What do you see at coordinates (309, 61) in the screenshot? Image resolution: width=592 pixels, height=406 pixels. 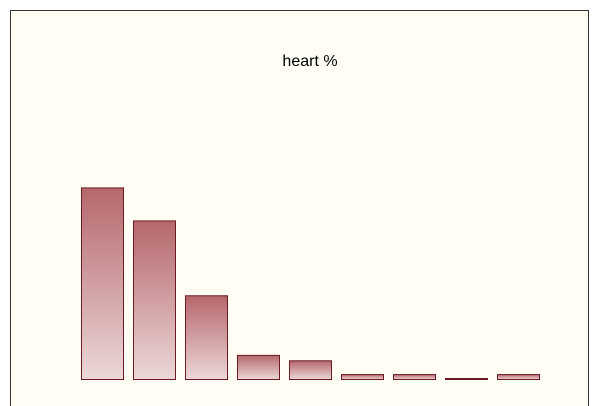 I see `chart-title: heart %` at bounding box center [309, 61].